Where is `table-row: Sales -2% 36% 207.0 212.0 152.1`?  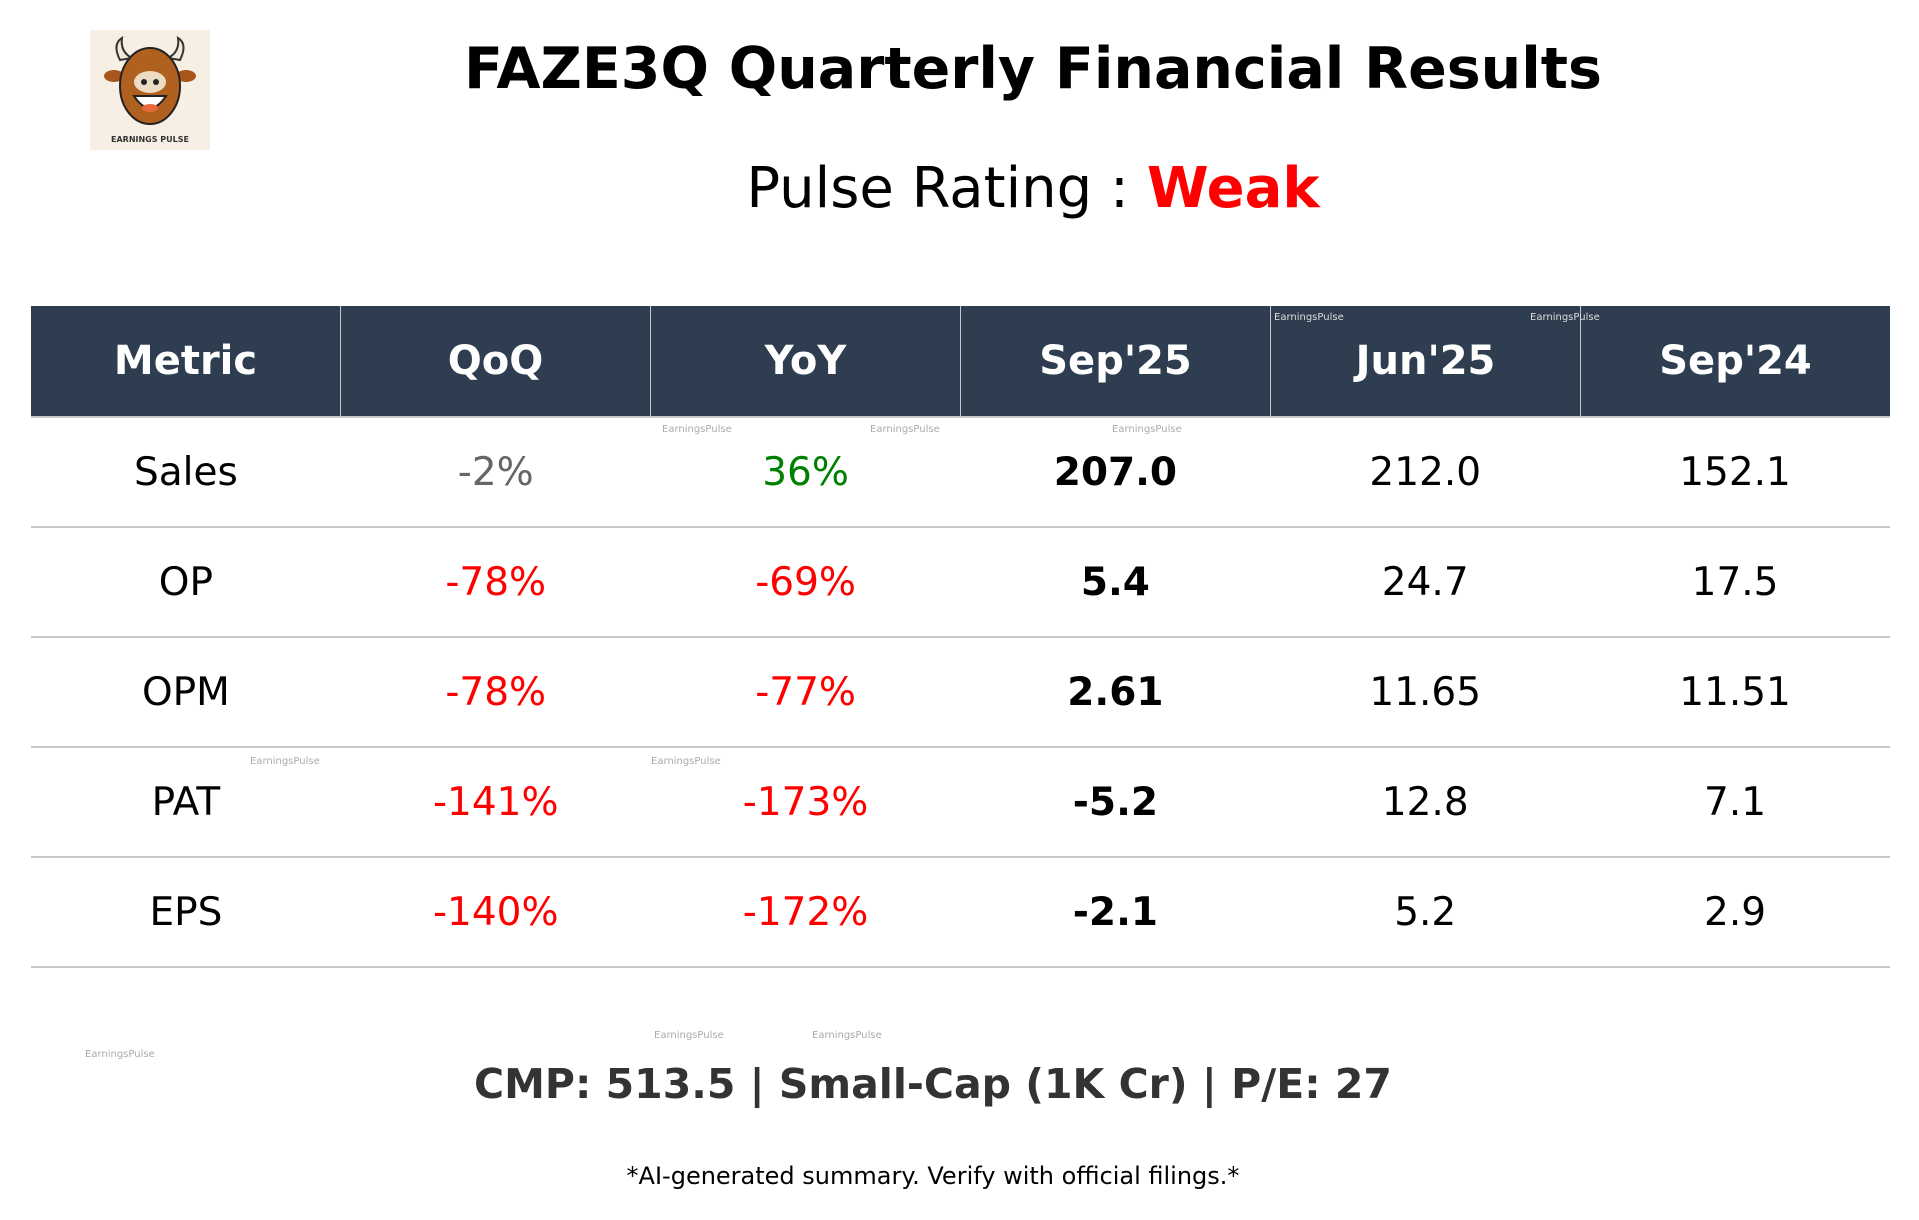 table-row: Sales -2% 36% 207.0 212.0 152.1 is located at coordinates (960, 473).